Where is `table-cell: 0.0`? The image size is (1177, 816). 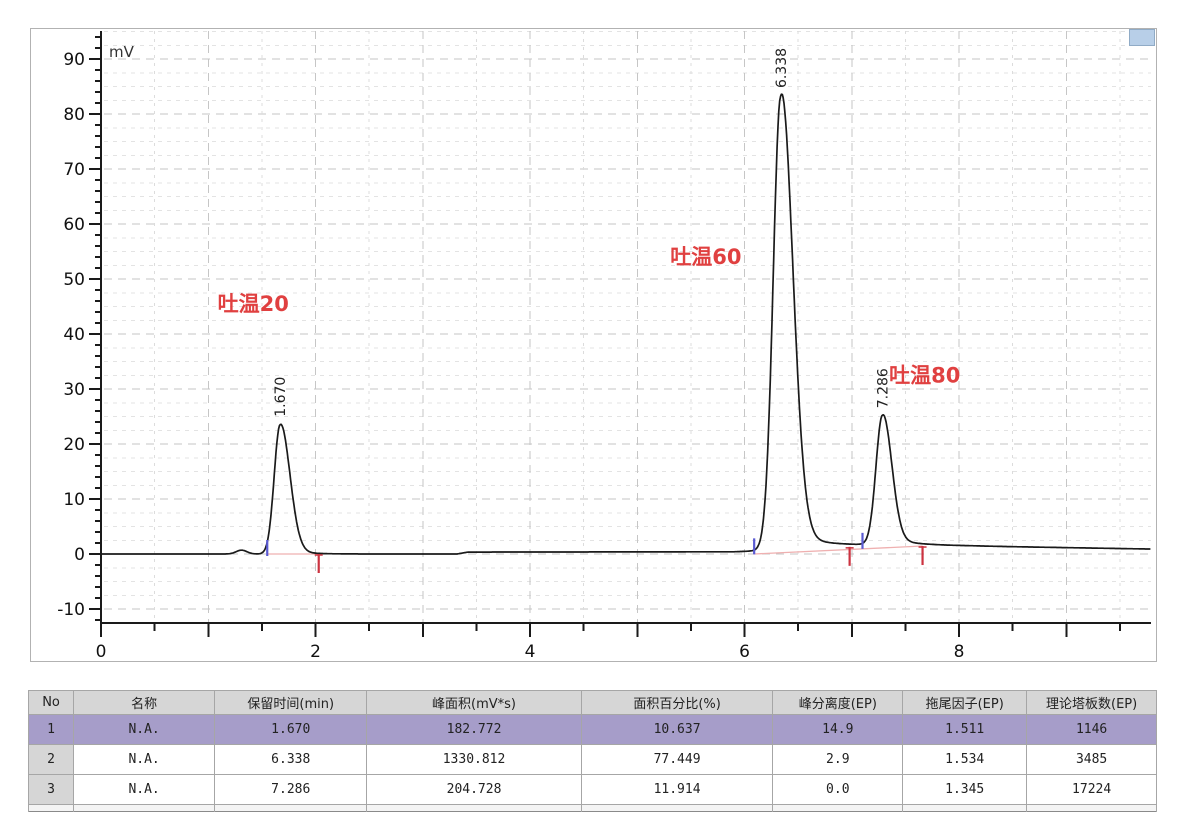 table-cell: 0.0 is located at coordinates (838, 789).